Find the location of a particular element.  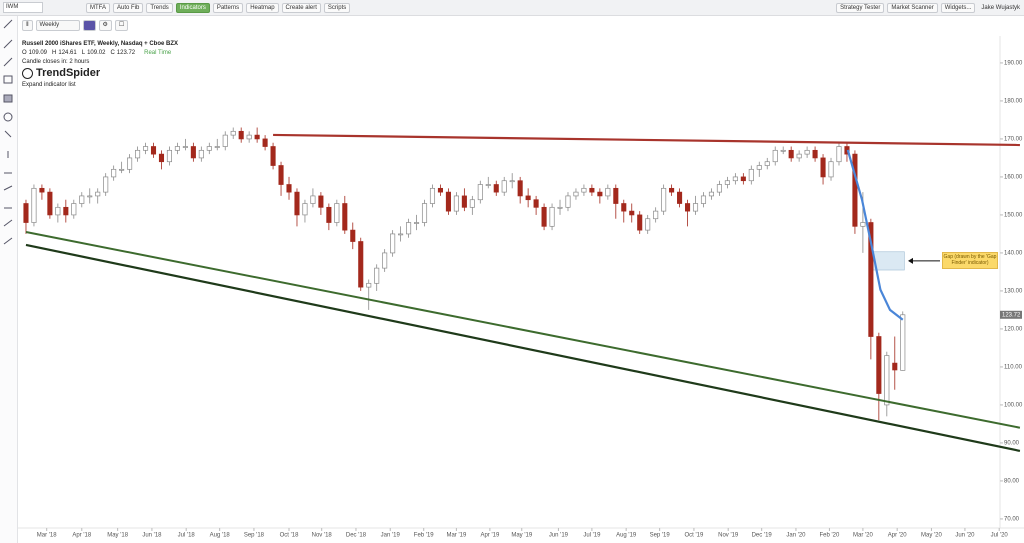

x-tick-label: Jun '20 is located at coordinates (965, 536).